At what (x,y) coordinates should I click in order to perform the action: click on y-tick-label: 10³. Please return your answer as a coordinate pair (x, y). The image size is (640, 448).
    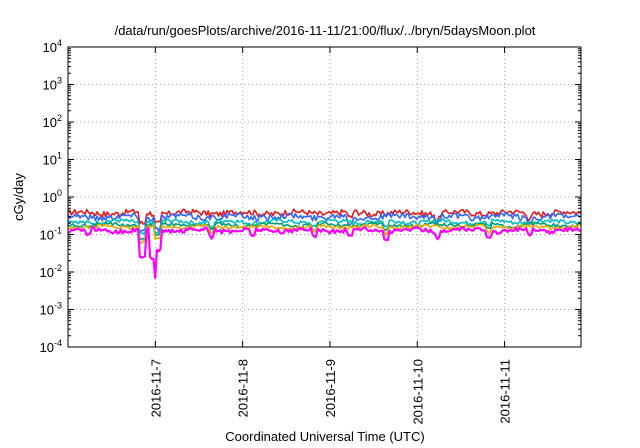
    Looking at the image, I should click on (52, 84).